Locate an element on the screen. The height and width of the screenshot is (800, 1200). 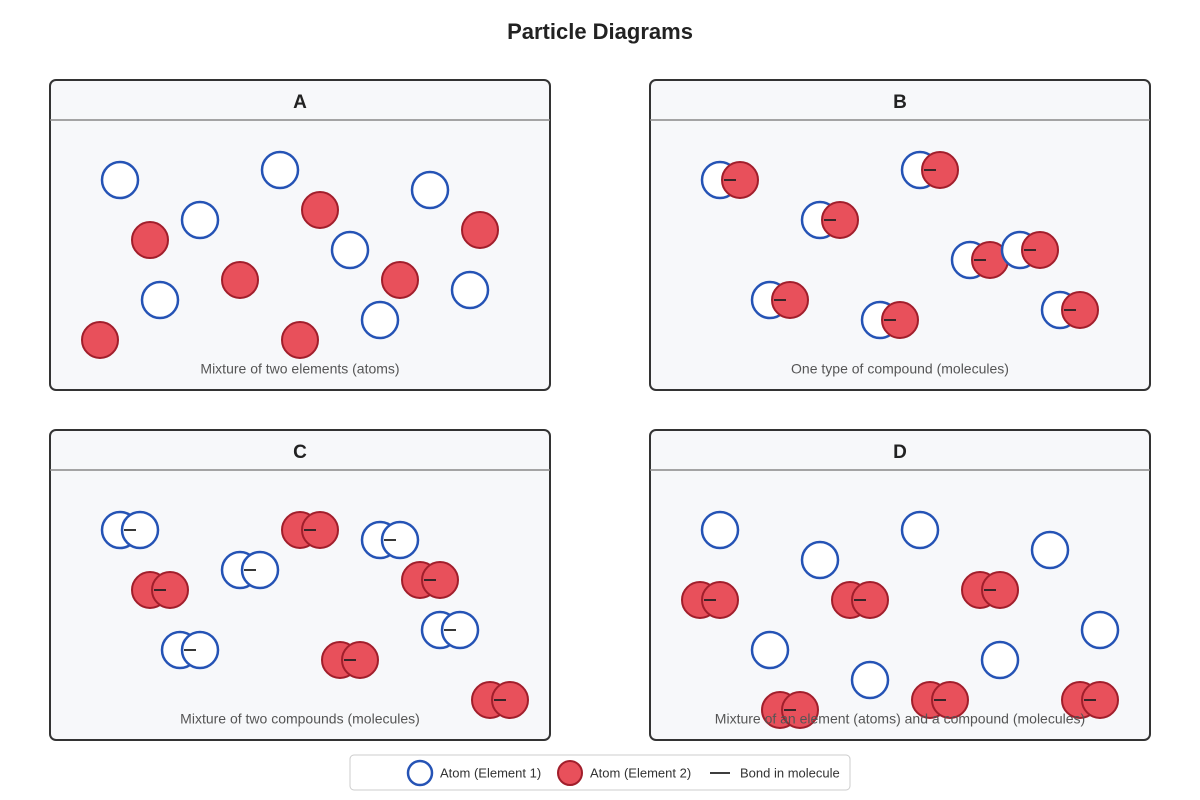
panel-label: C is located at coordinates (300, 452).